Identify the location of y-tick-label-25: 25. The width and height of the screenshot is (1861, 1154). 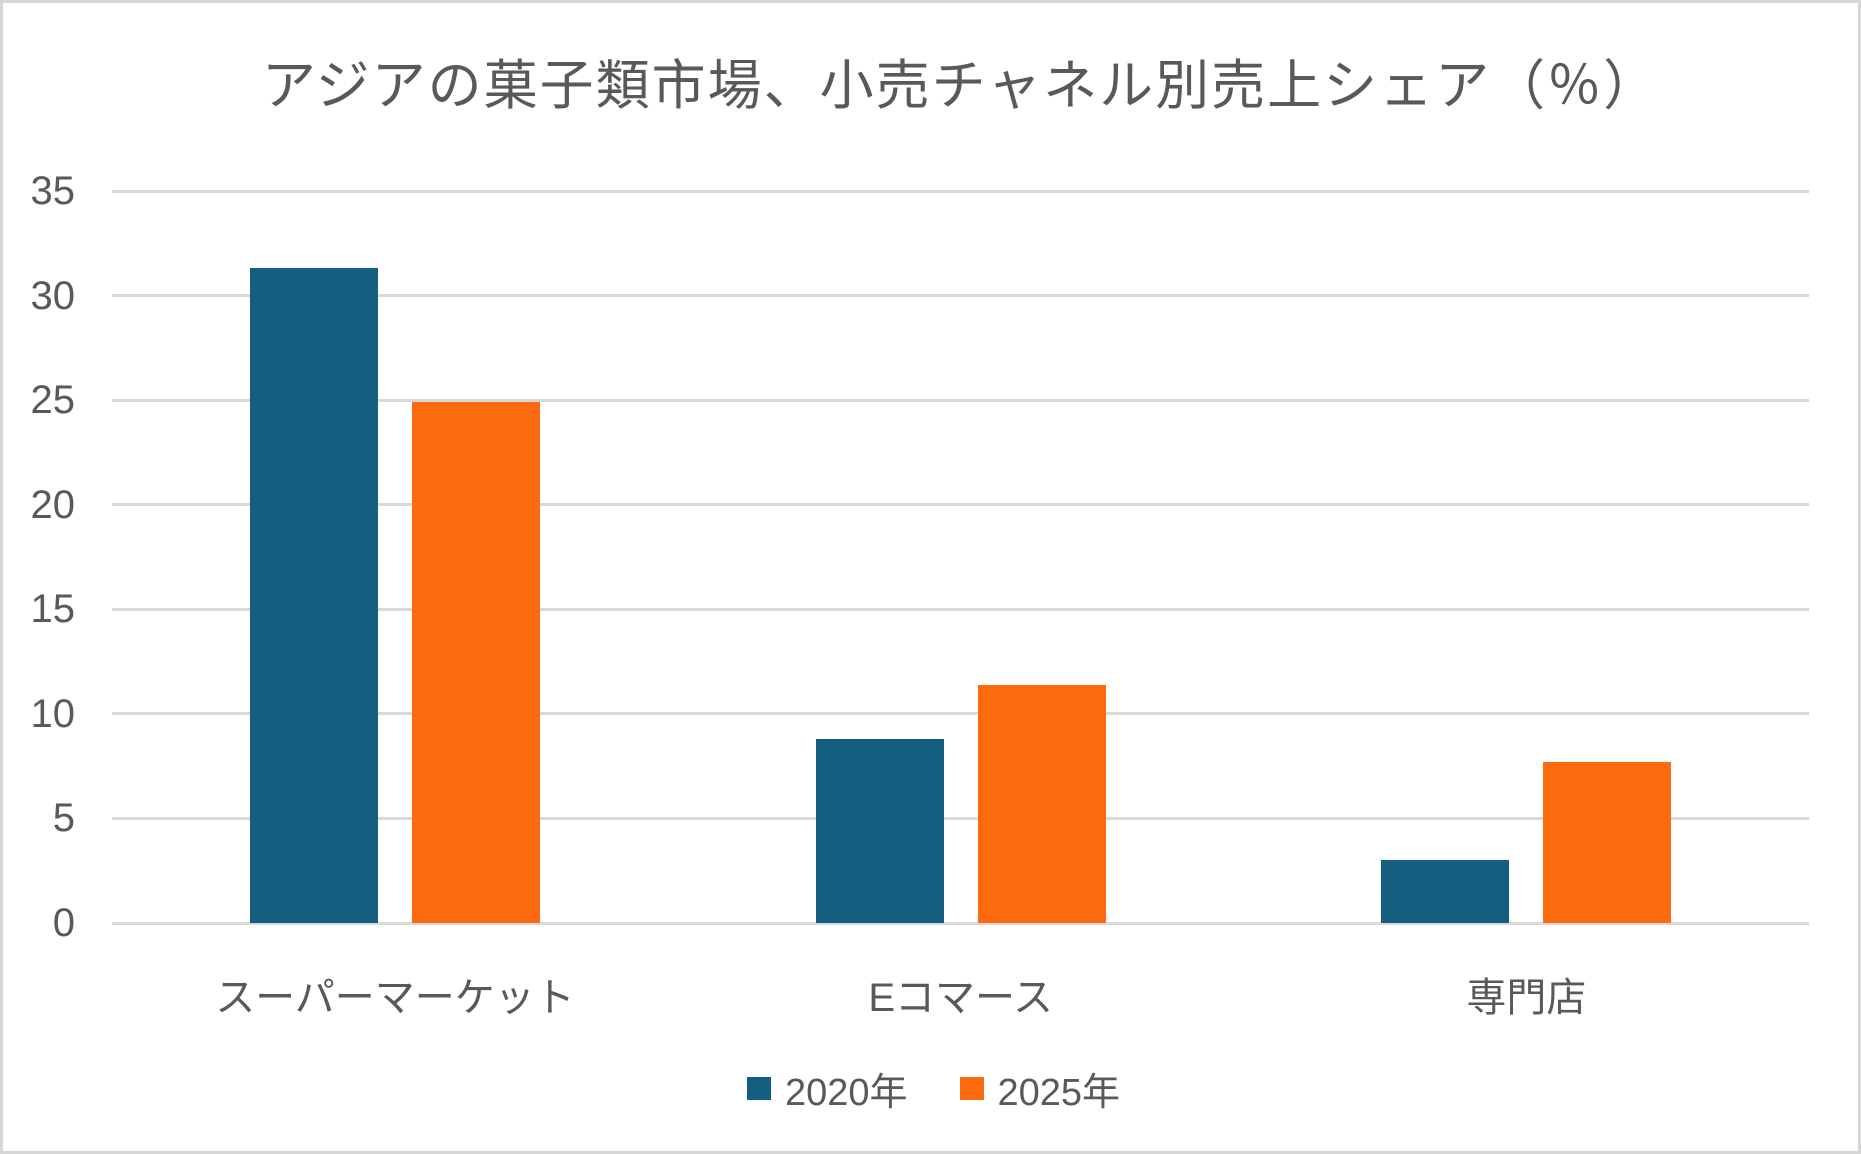
(53, 400).